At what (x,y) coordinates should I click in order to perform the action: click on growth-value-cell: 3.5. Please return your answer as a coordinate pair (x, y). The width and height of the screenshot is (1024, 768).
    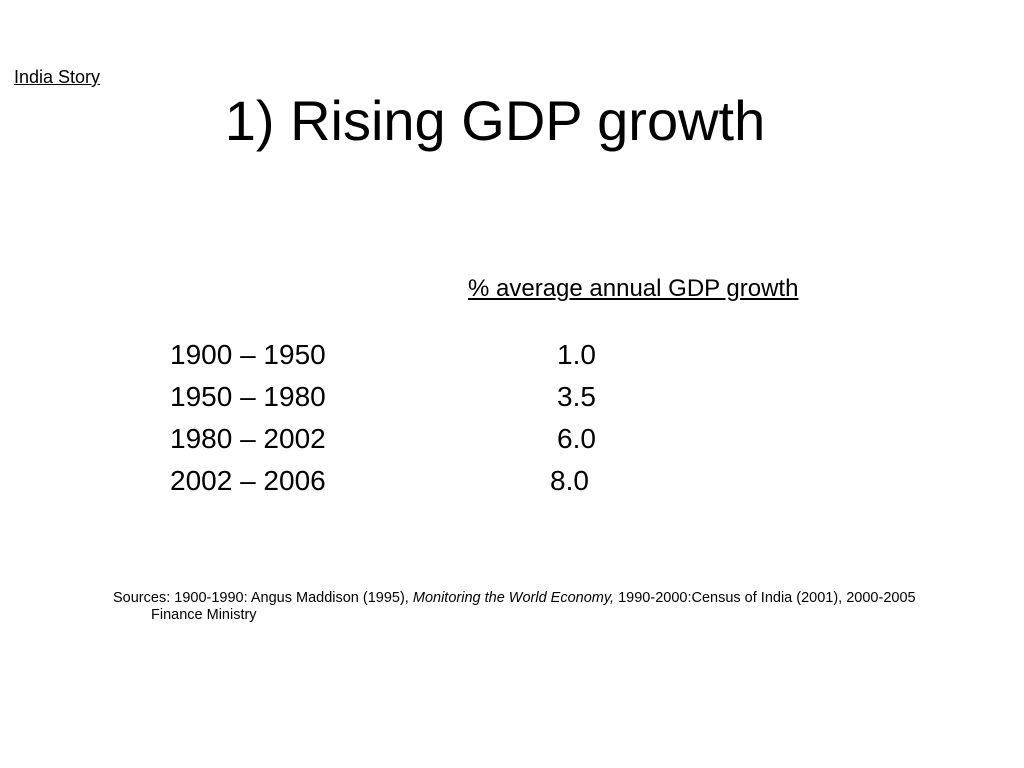
    Looking at the image, I should click on (576, 396).